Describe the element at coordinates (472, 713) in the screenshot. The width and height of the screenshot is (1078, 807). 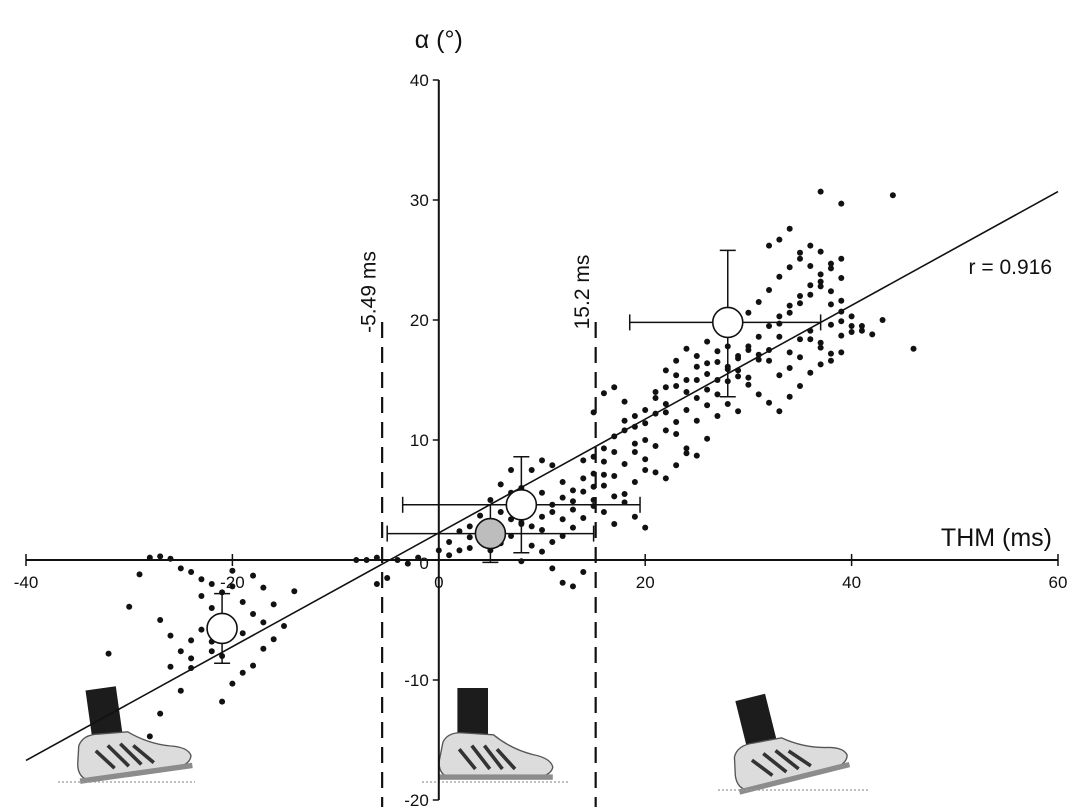
I see `sock-shape` at that location.